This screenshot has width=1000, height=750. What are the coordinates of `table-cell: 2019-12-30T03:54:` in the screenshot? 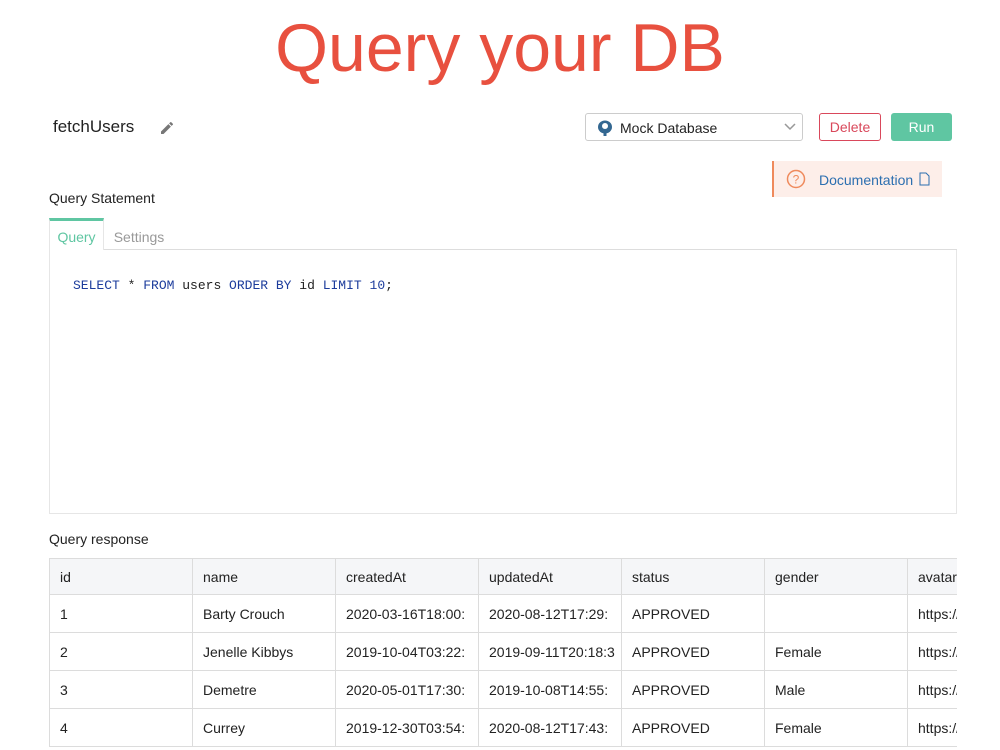 It's located at (407, 727).